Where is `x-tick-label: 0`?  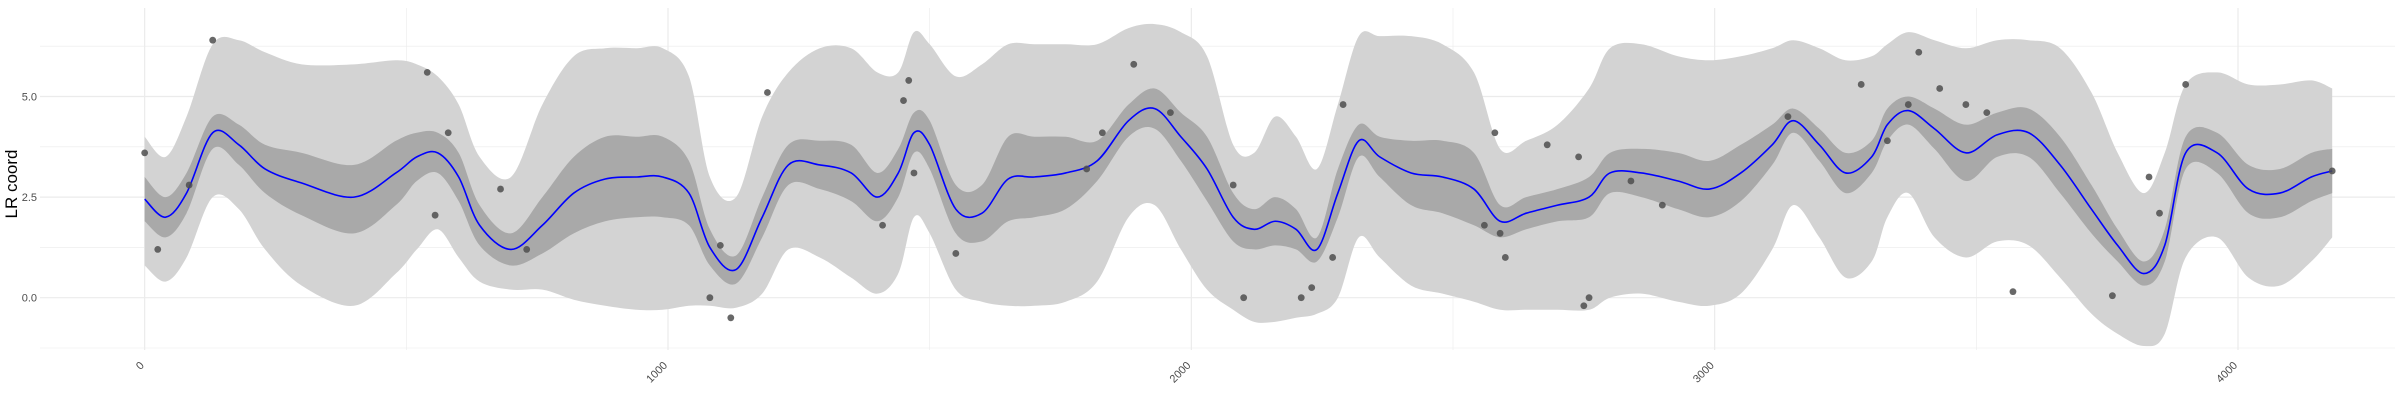 x-tick-label: 0 is located at coordinates (140, 366).